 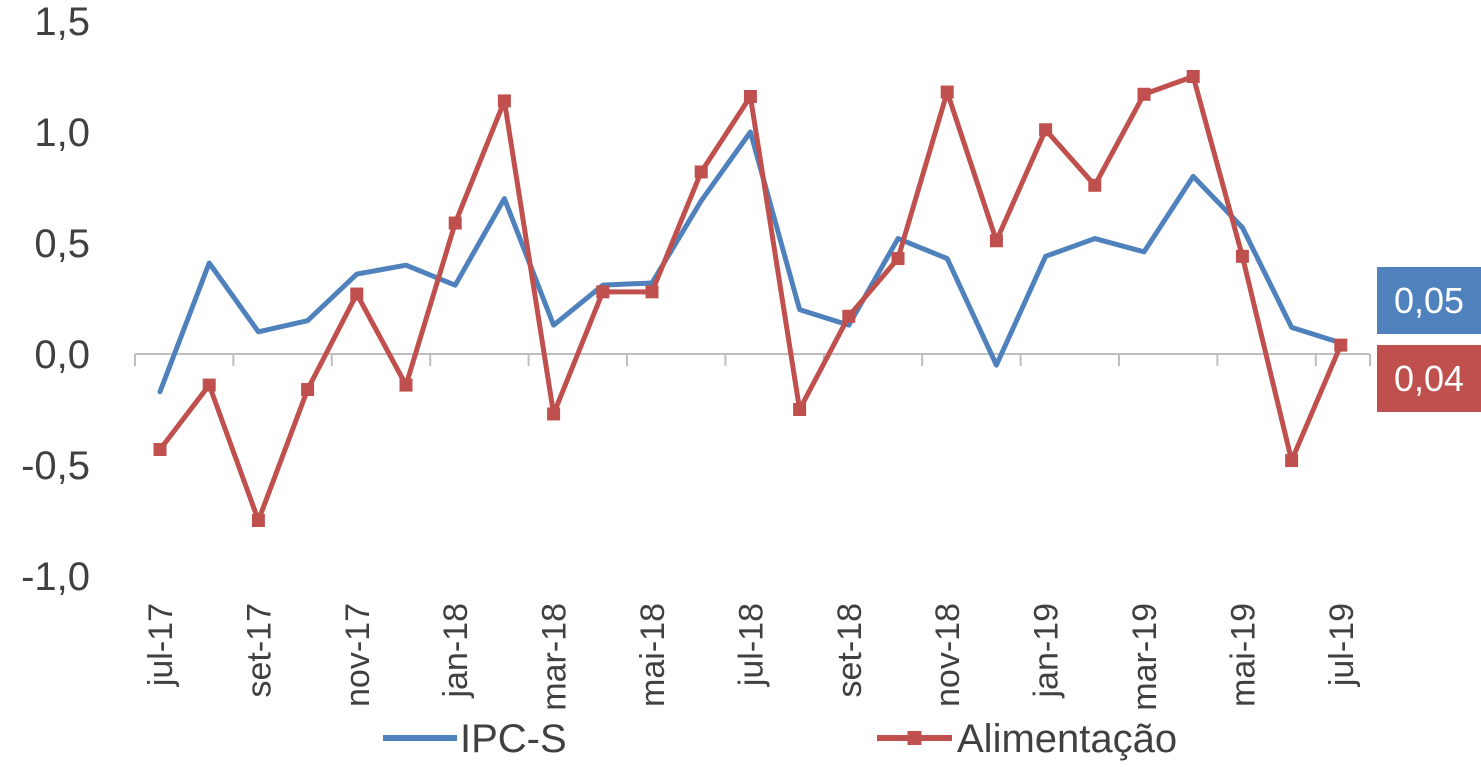 I want to click on x-tick-label: set-18, so click(x=850, y=650).